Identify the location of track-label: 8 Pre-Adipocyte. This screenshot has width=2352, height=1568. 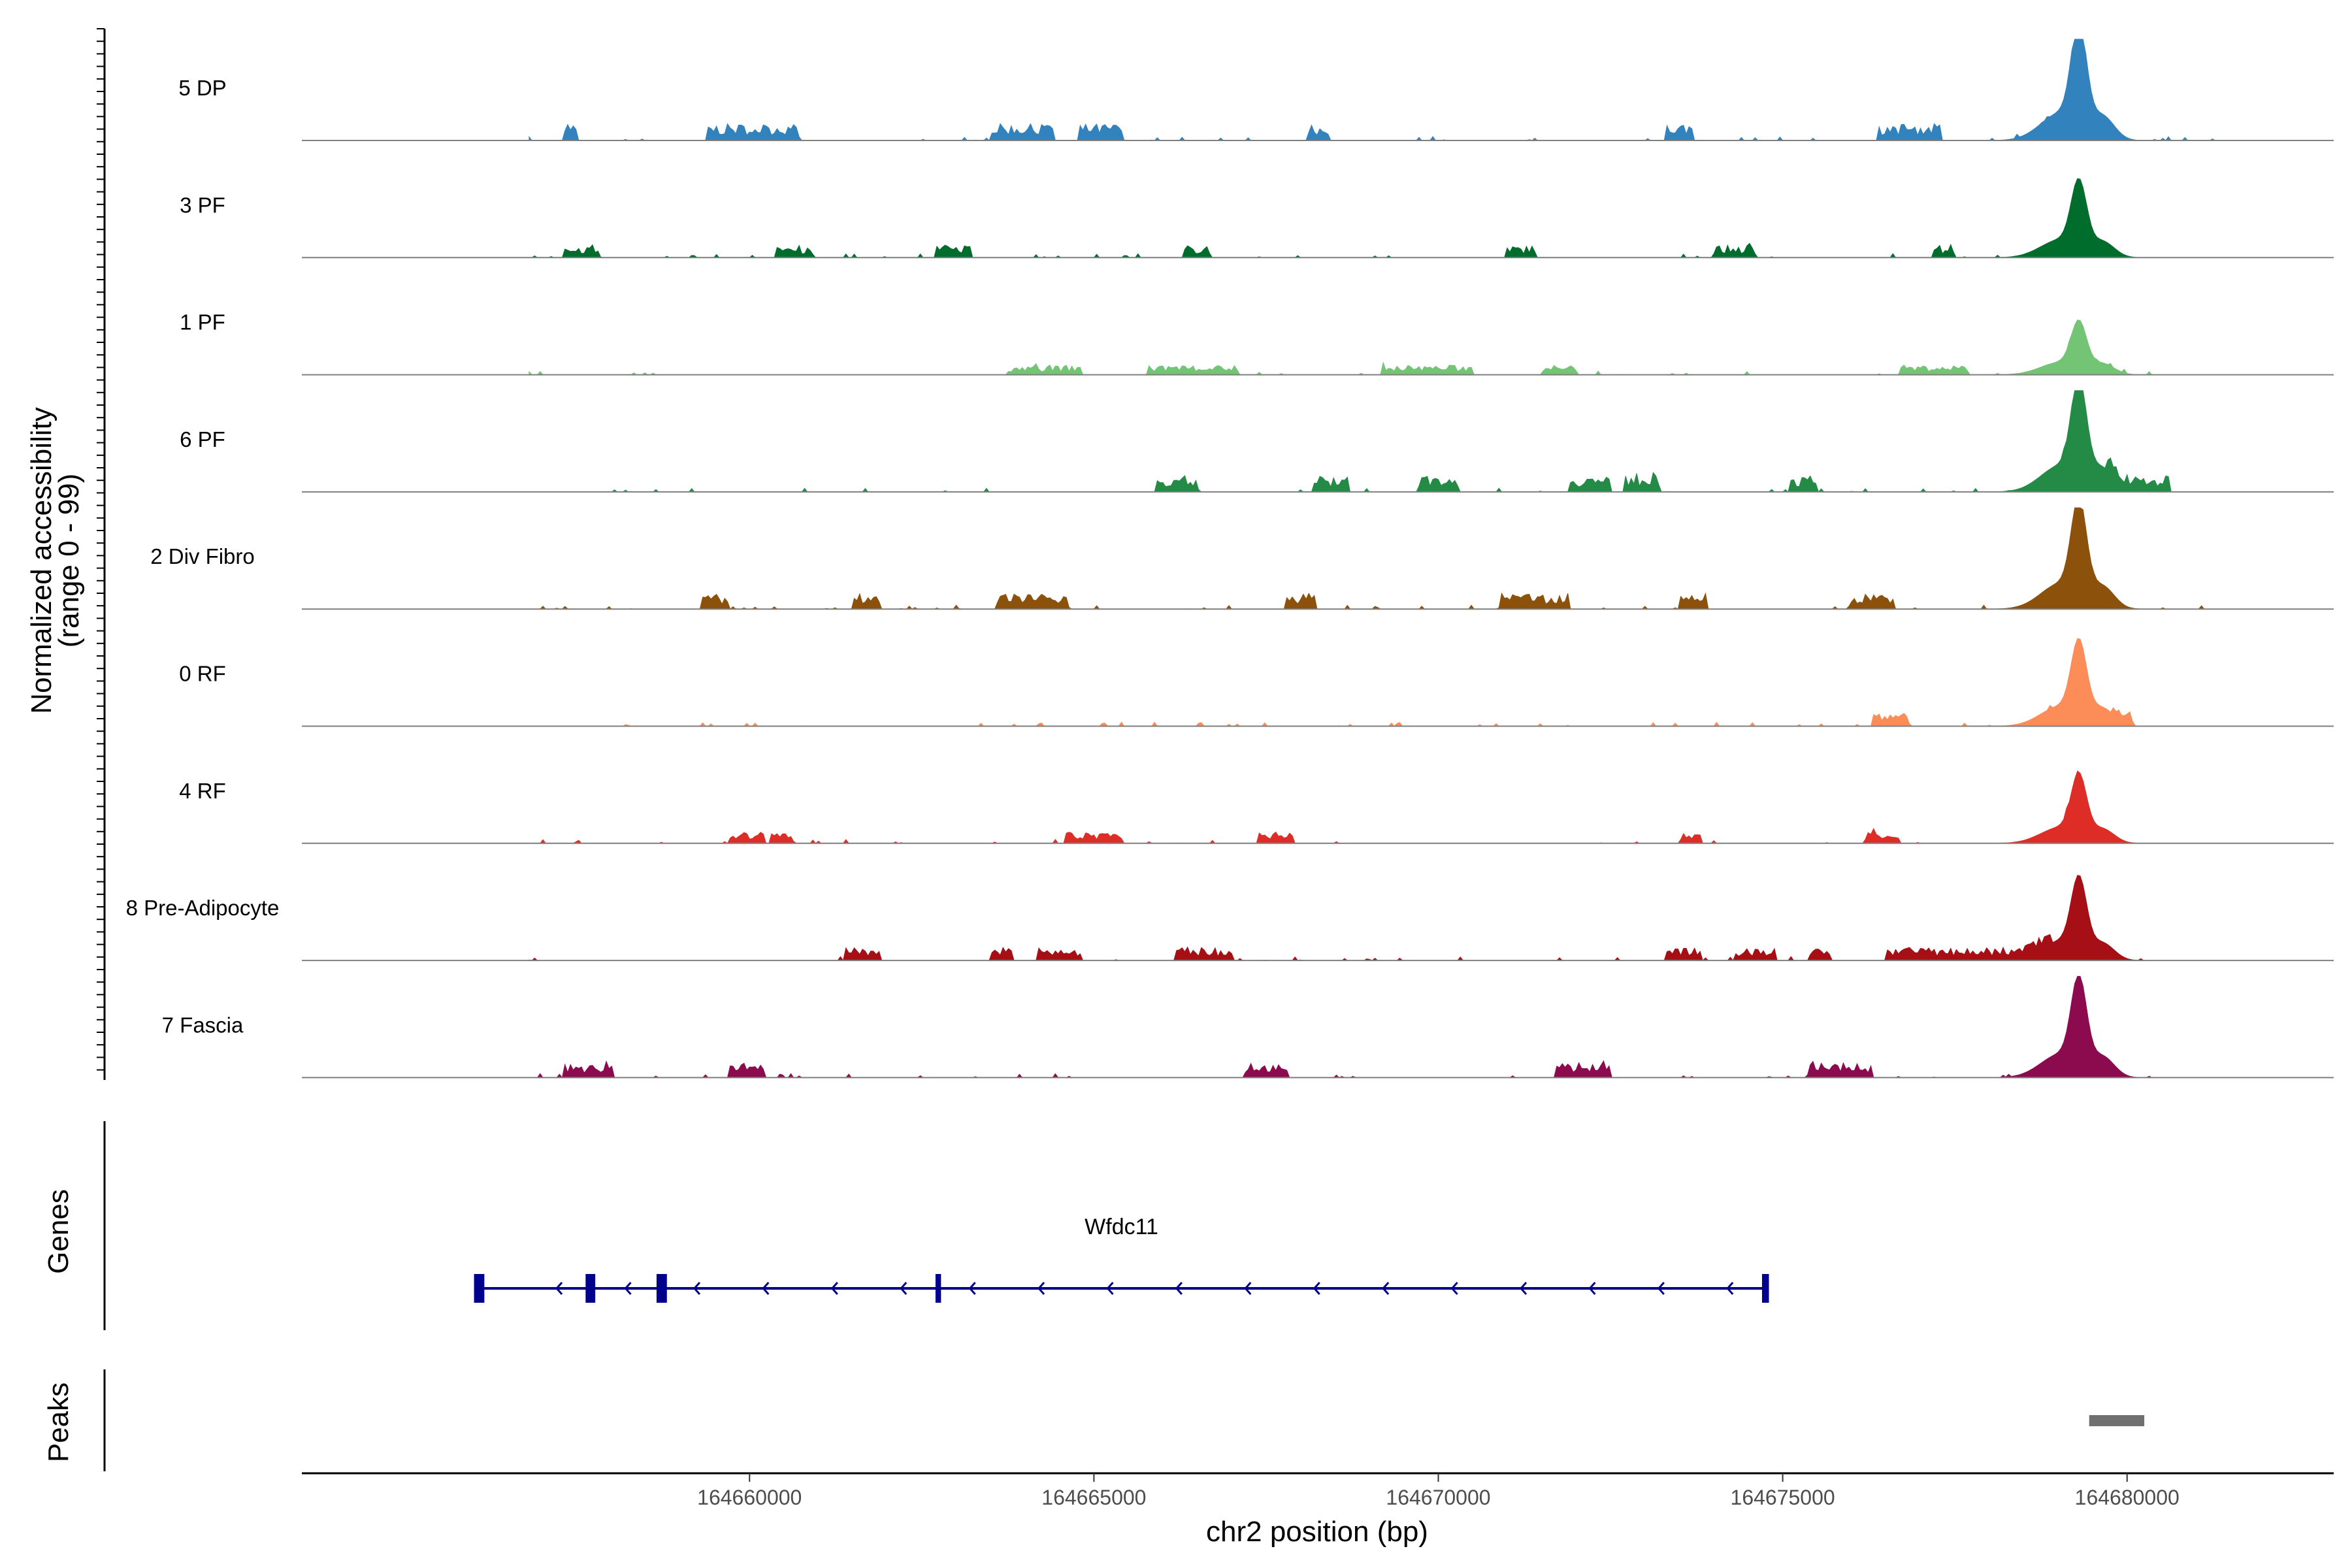
(203, 908).